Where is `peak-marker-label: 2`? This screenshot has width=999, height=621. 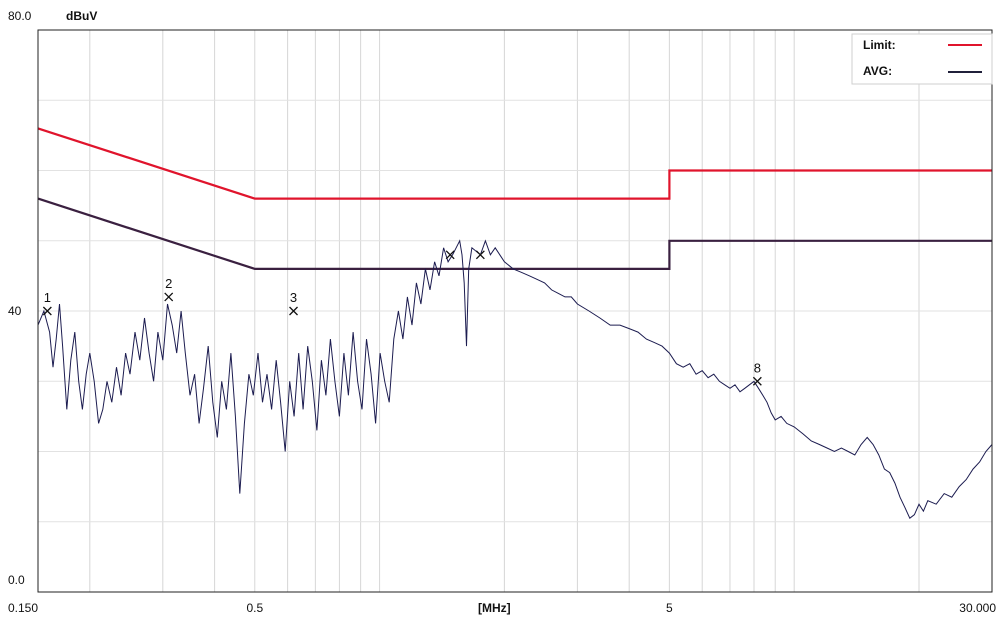
peak-marker-label: 2 is located at coordinates (168, 283).